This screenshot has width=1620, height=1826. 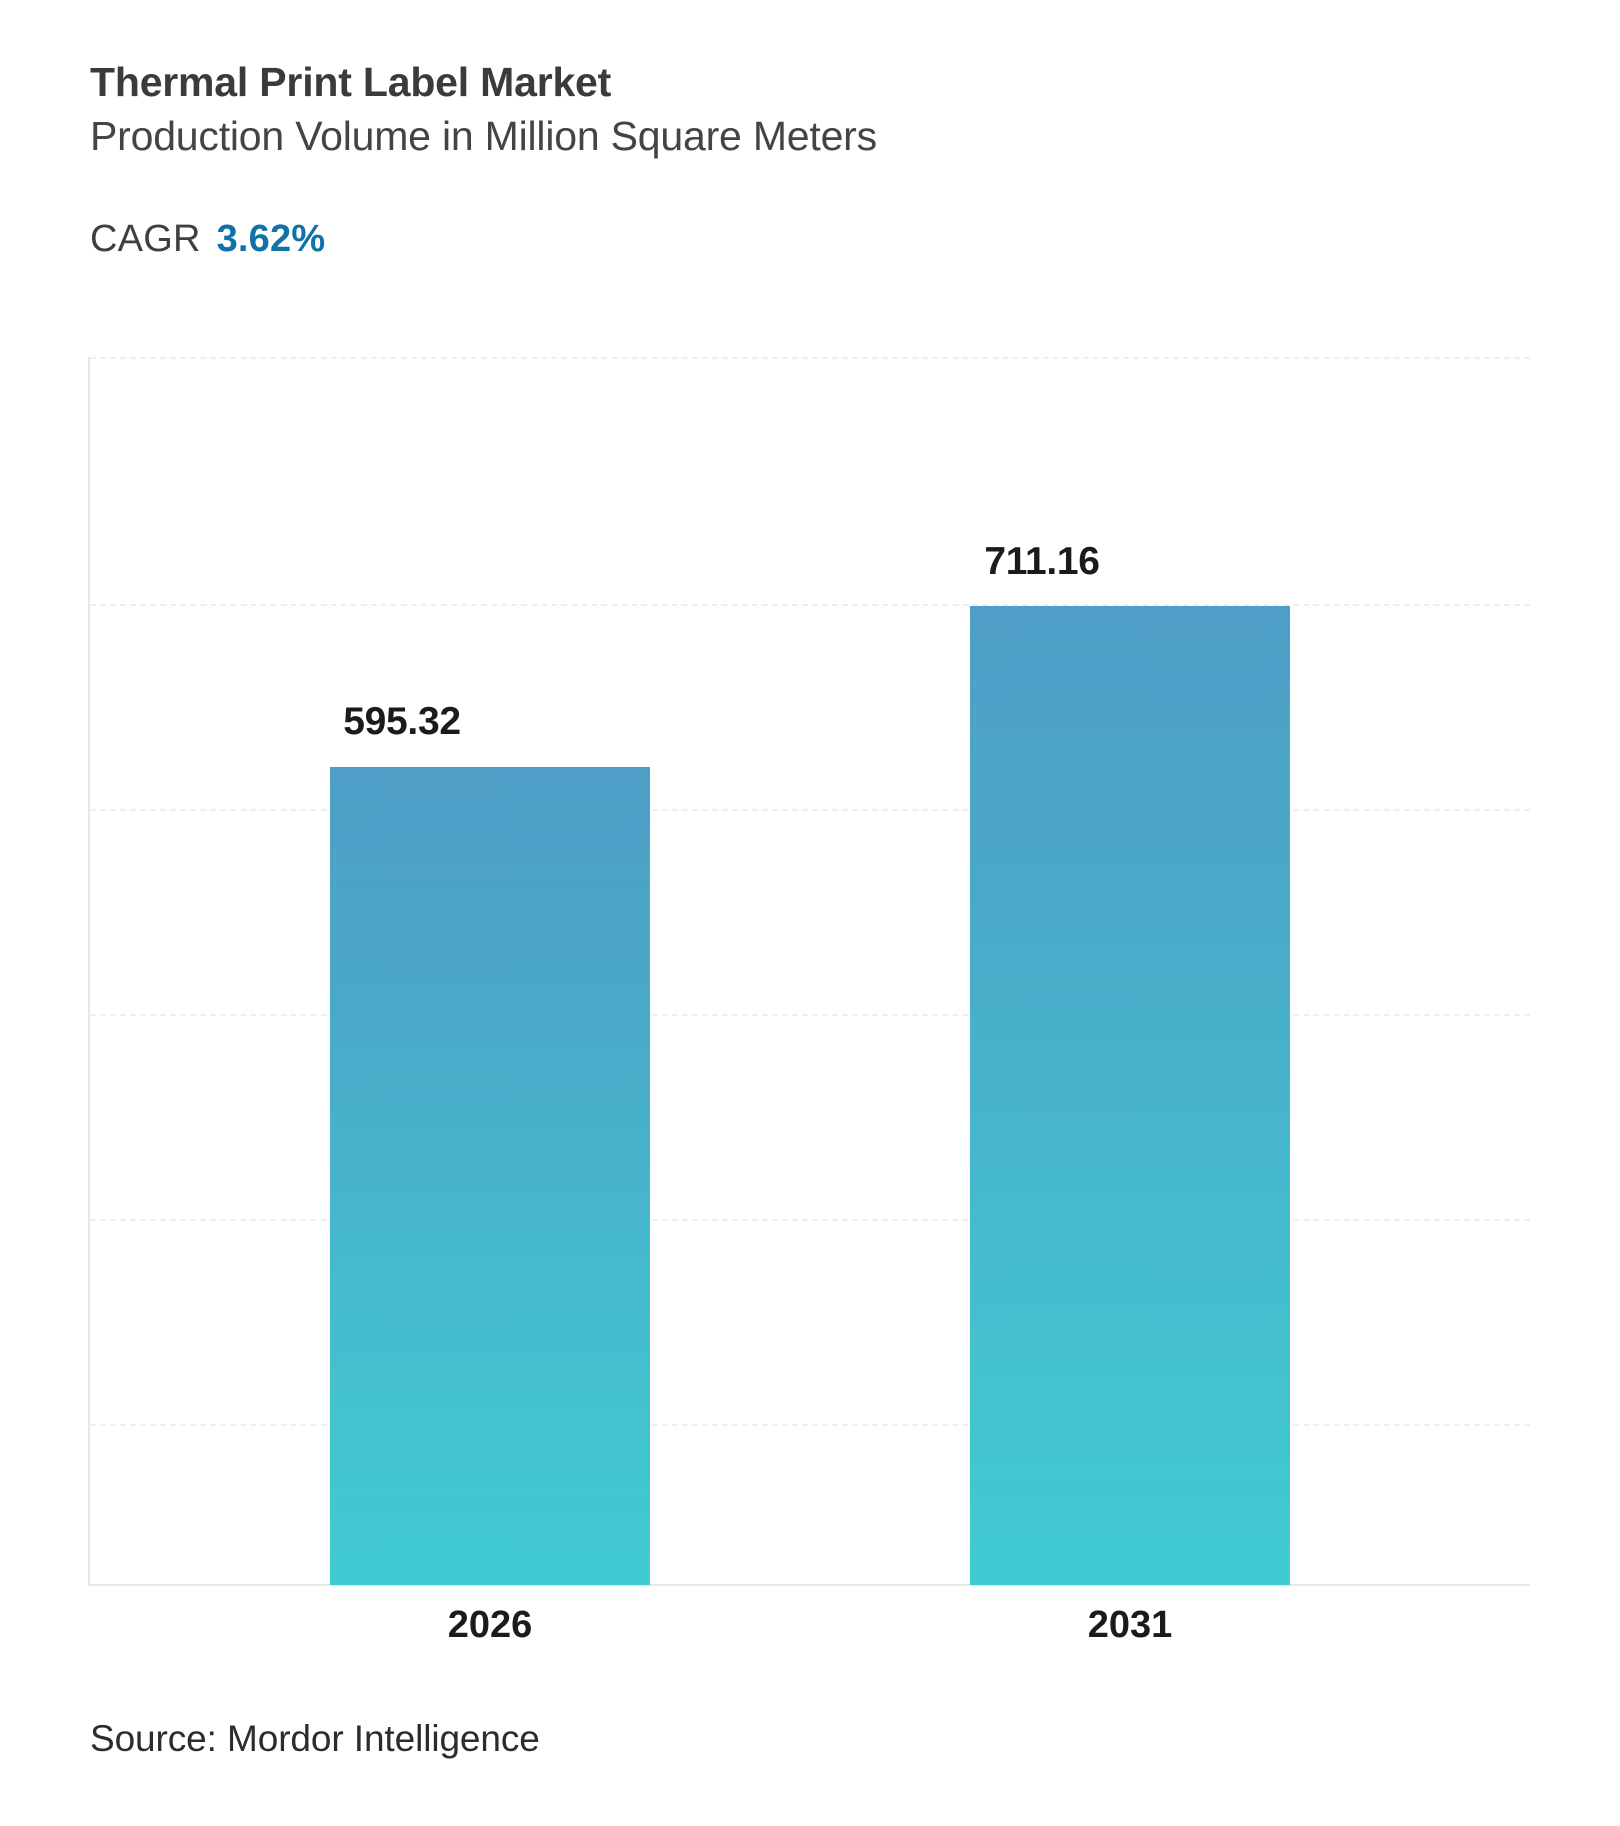 I want to click on cagr-label: CAGR, so click(x=145, y=239).